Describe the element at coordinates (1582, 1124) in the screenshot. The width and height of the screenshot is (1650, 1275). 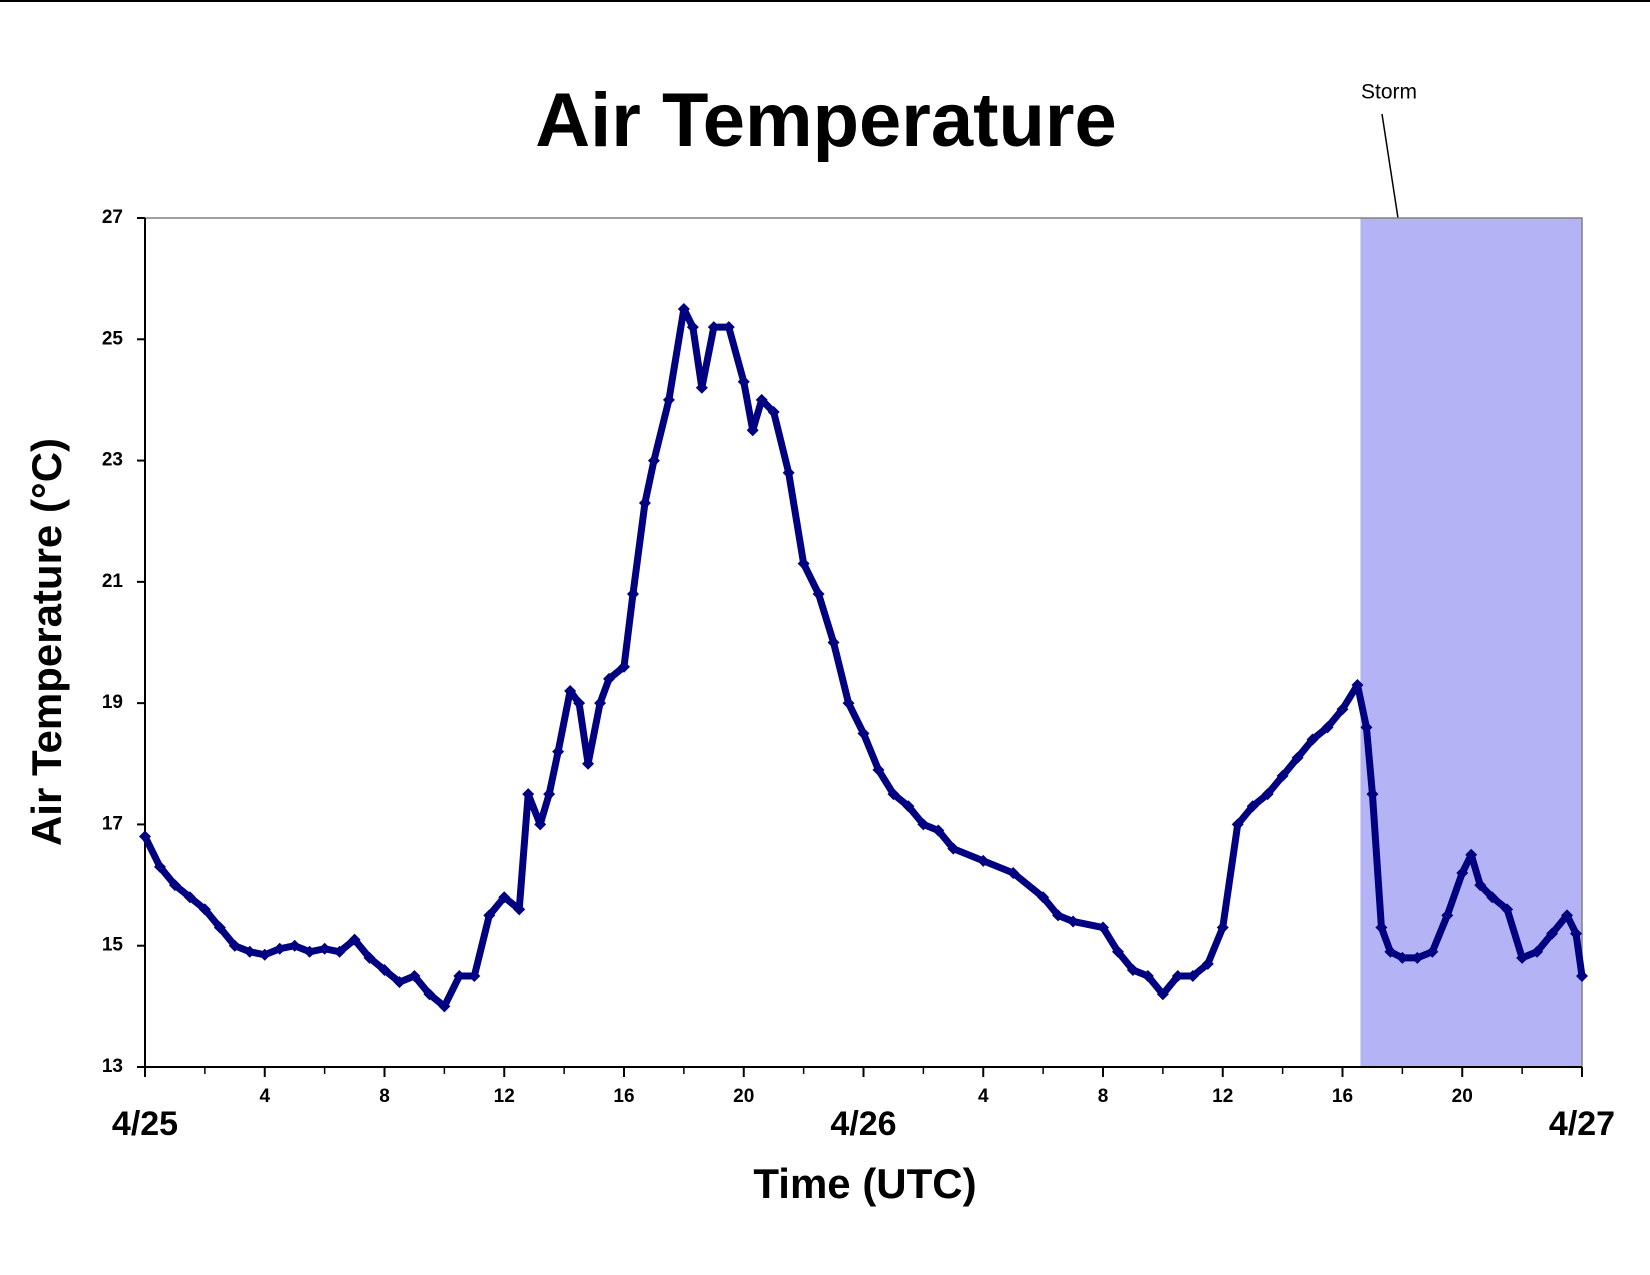
I see `x-date-label: 4/27` at that location.